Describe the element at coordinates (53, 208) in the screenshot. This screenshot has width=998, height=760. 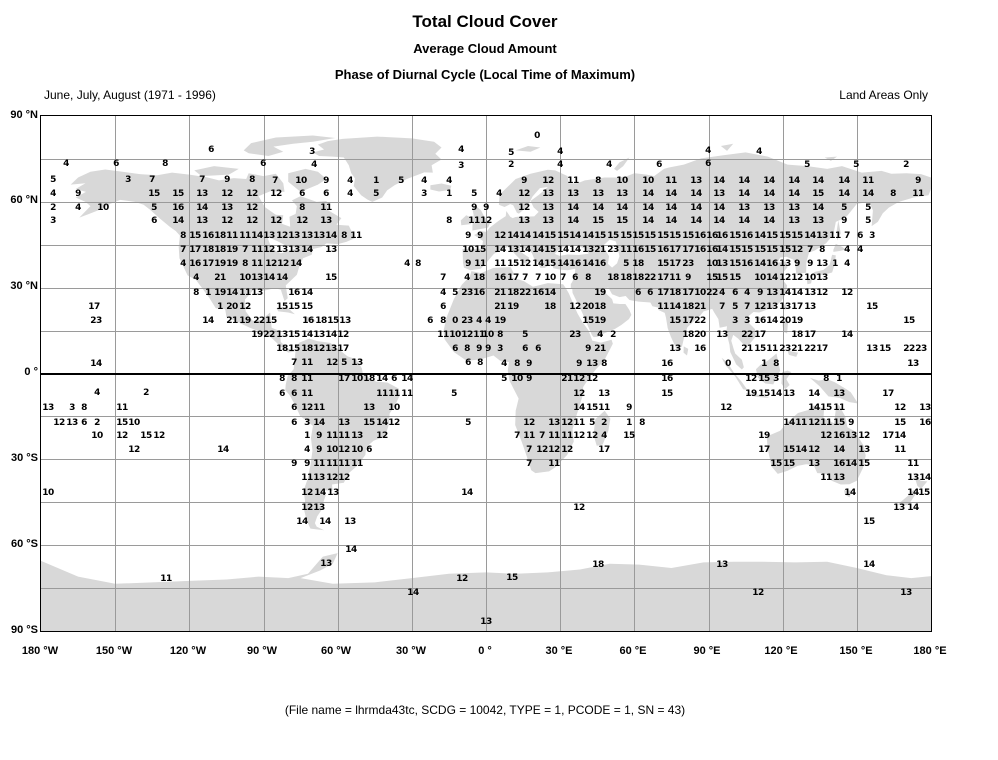
I see `grid-value: 2` at that location.